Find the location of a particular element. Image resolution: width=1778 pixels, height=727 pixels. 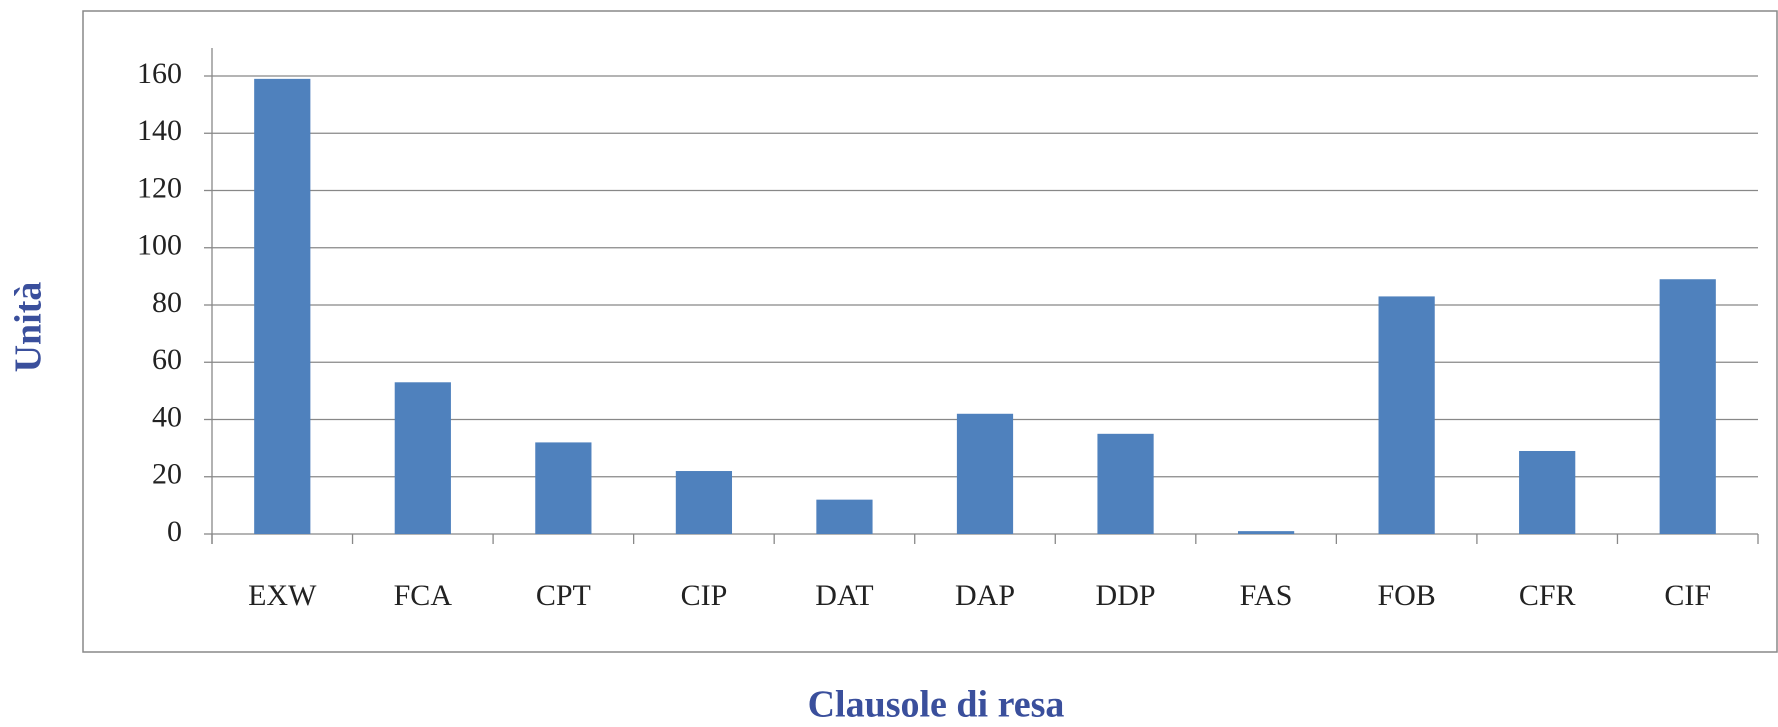

x-tick-label: CIP is located at coordinates (704, 595).